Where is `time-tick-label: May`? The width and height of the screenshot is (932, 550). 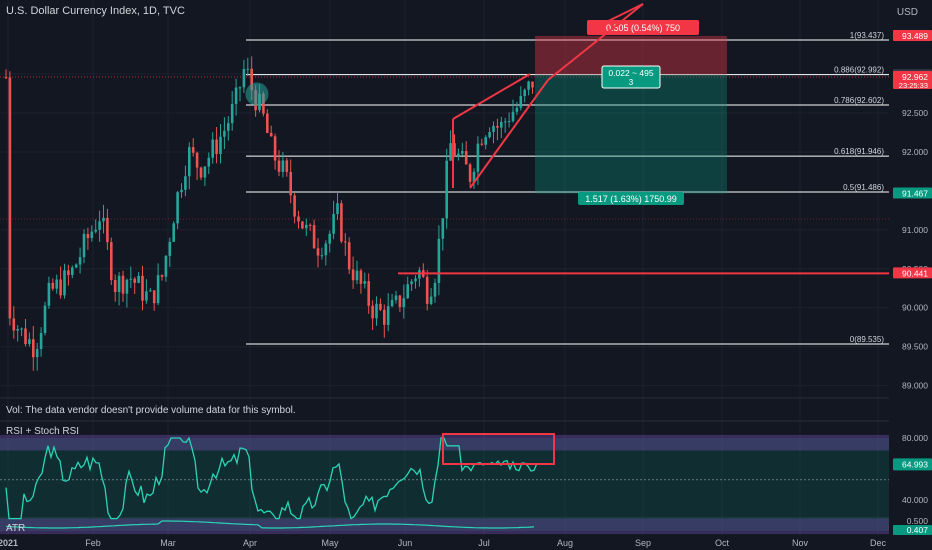 time-tick-label: May is located at coordinates (330, 543).